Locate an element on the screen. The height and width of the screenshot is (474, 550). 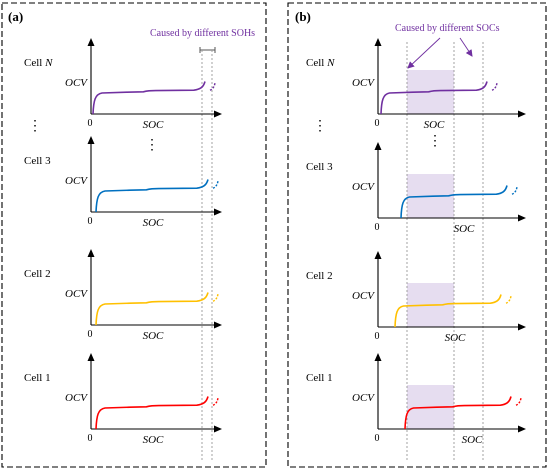
panel-b-label: (b) is located at coordinates (303, 16).